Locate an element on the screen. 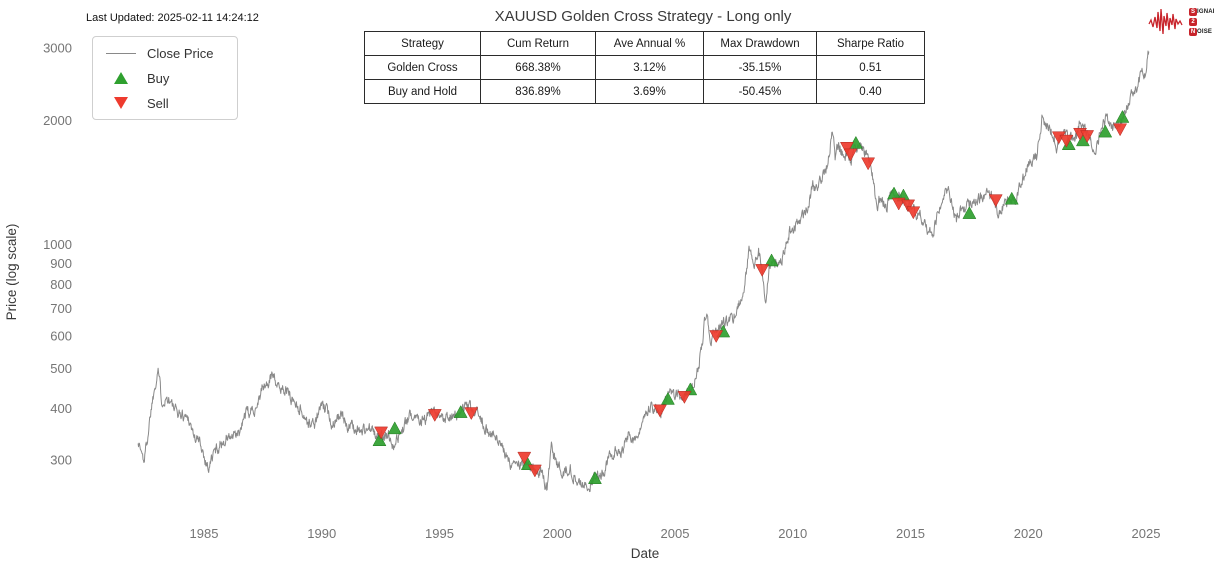 The height and width of the screenshot is (574, 1214). table-row-cell: -35.15% is located at coordinates (760, 67).